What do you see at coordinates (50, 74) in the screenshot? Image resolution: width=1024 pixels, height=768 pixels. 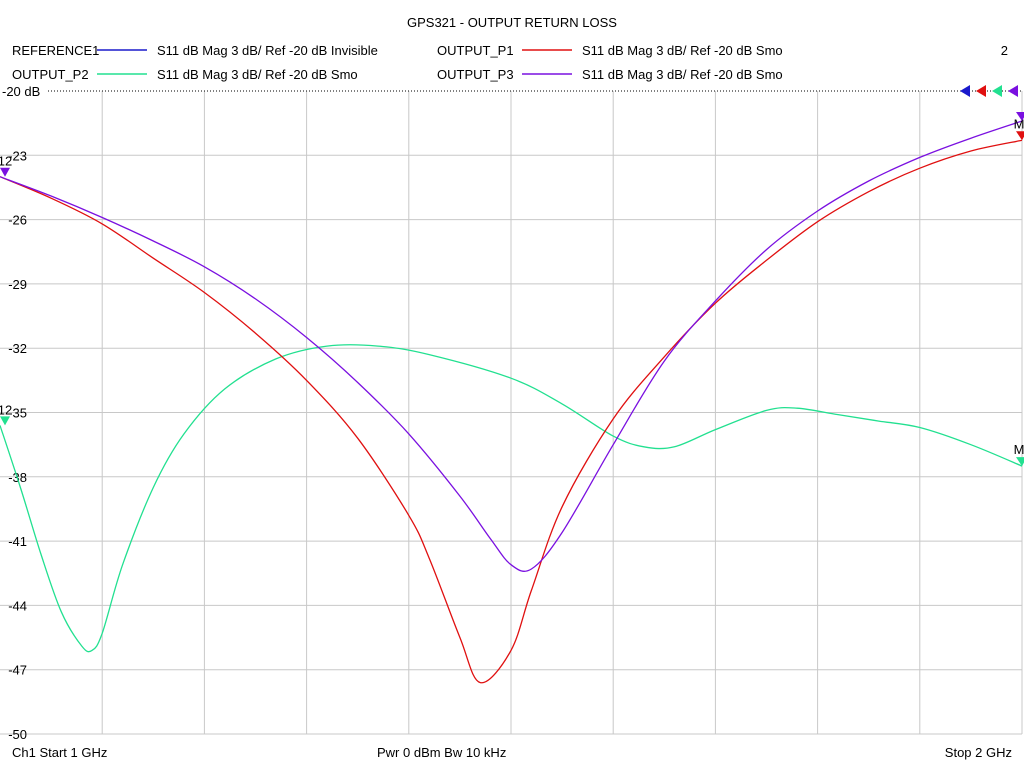 I see `legend-name: OUTPUT_P2` at bounding box center [50, 74].